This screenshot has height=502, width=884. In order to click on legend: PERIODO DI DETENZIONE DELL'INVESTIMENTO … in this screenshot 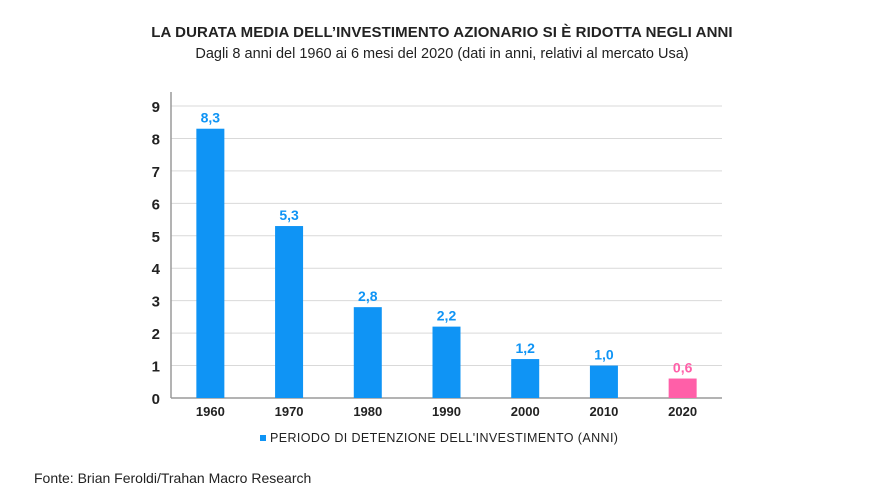, I will do `click(439, 438)`.